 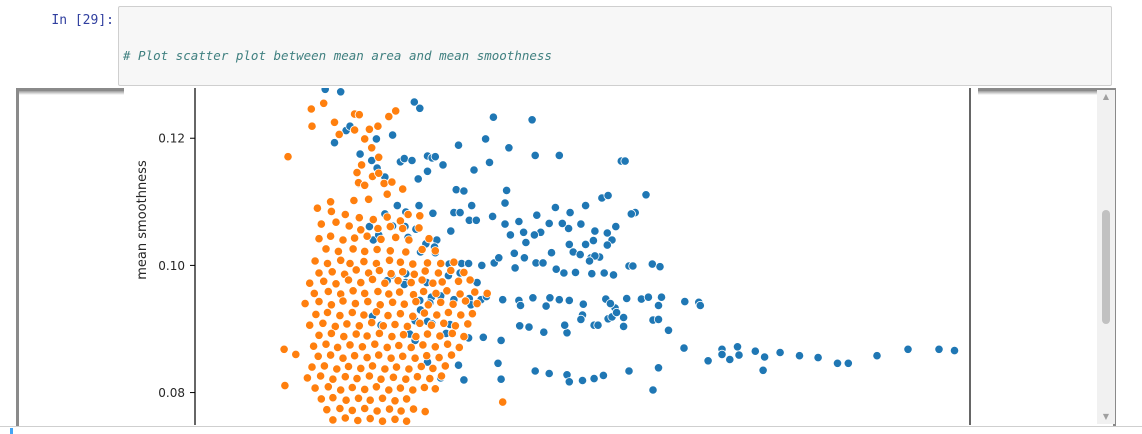 I want to click on output-scrollbar: ▲ ▼, so click(x=1106, y=257).